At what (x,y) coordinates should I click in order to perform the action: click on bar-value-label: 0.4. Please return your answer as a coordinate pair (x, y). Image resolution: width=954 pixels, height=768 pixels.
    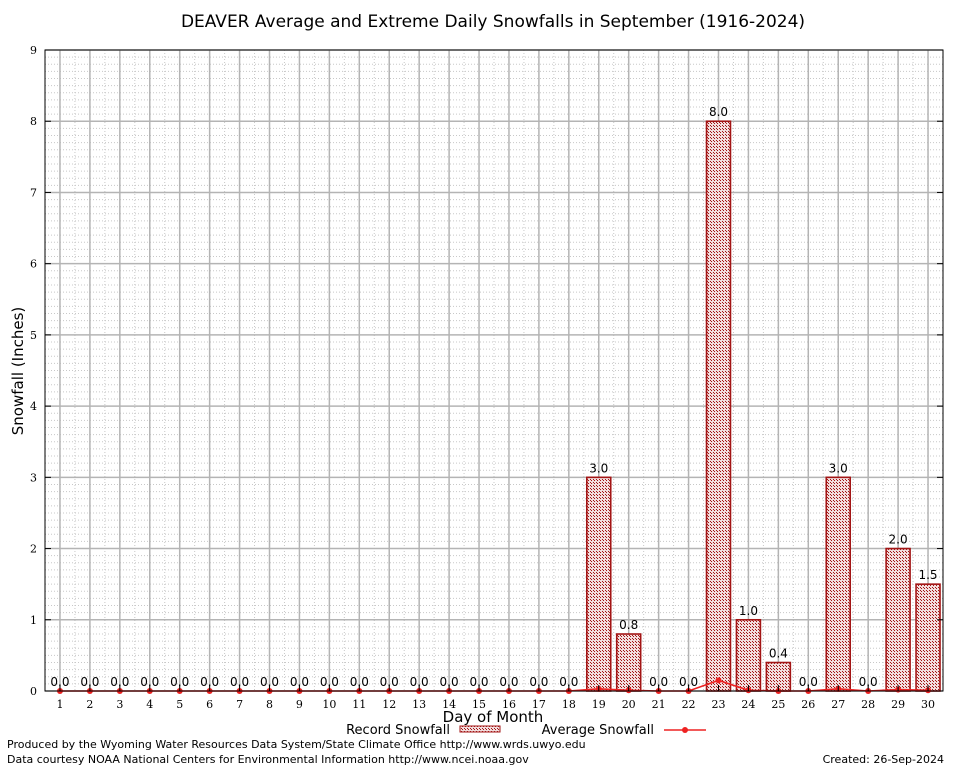
    Looking at the image, I should click on (778, 654).